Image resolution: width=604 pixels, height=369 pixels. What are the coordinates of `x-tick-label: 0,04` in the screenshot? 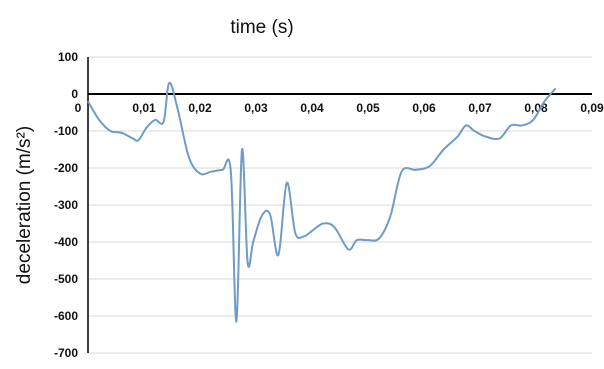 It's located at (312, 108).